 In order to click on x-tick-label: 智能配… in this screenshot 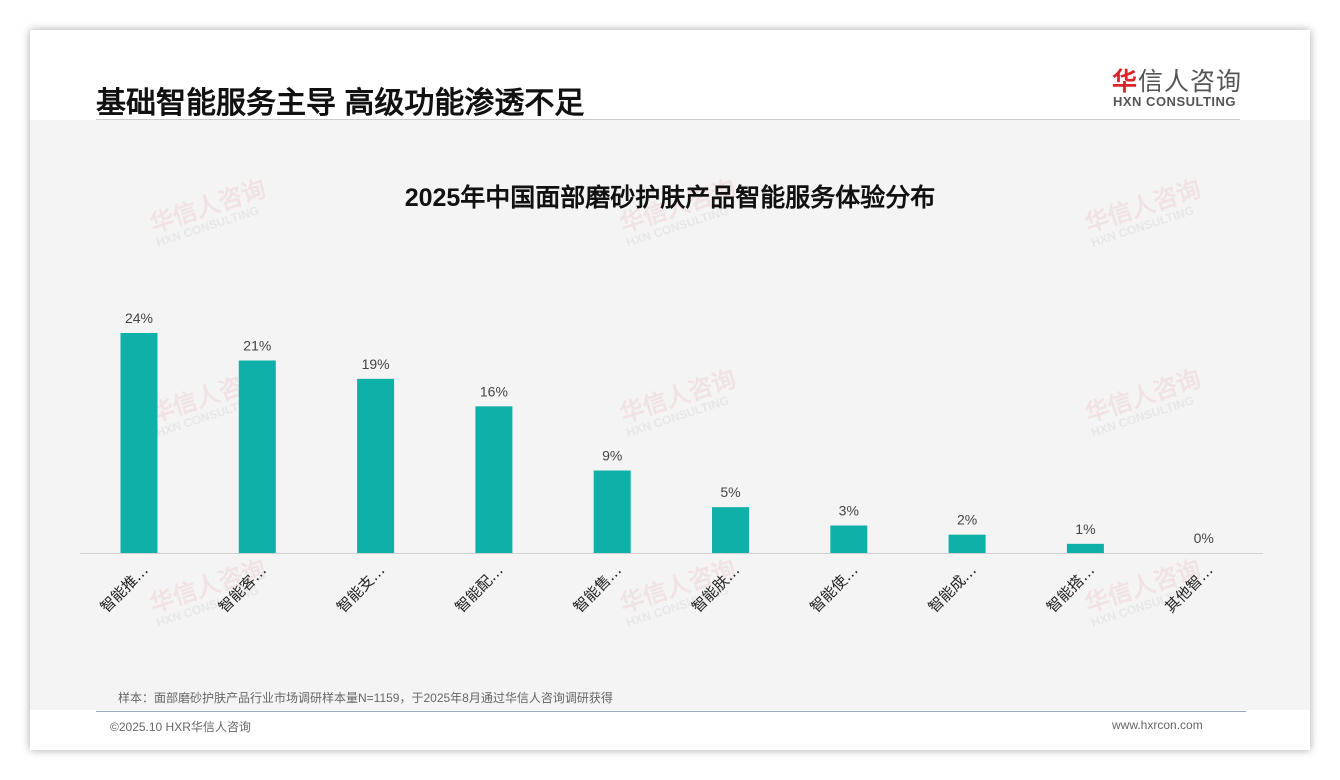, I will do `click(479, 588)`.